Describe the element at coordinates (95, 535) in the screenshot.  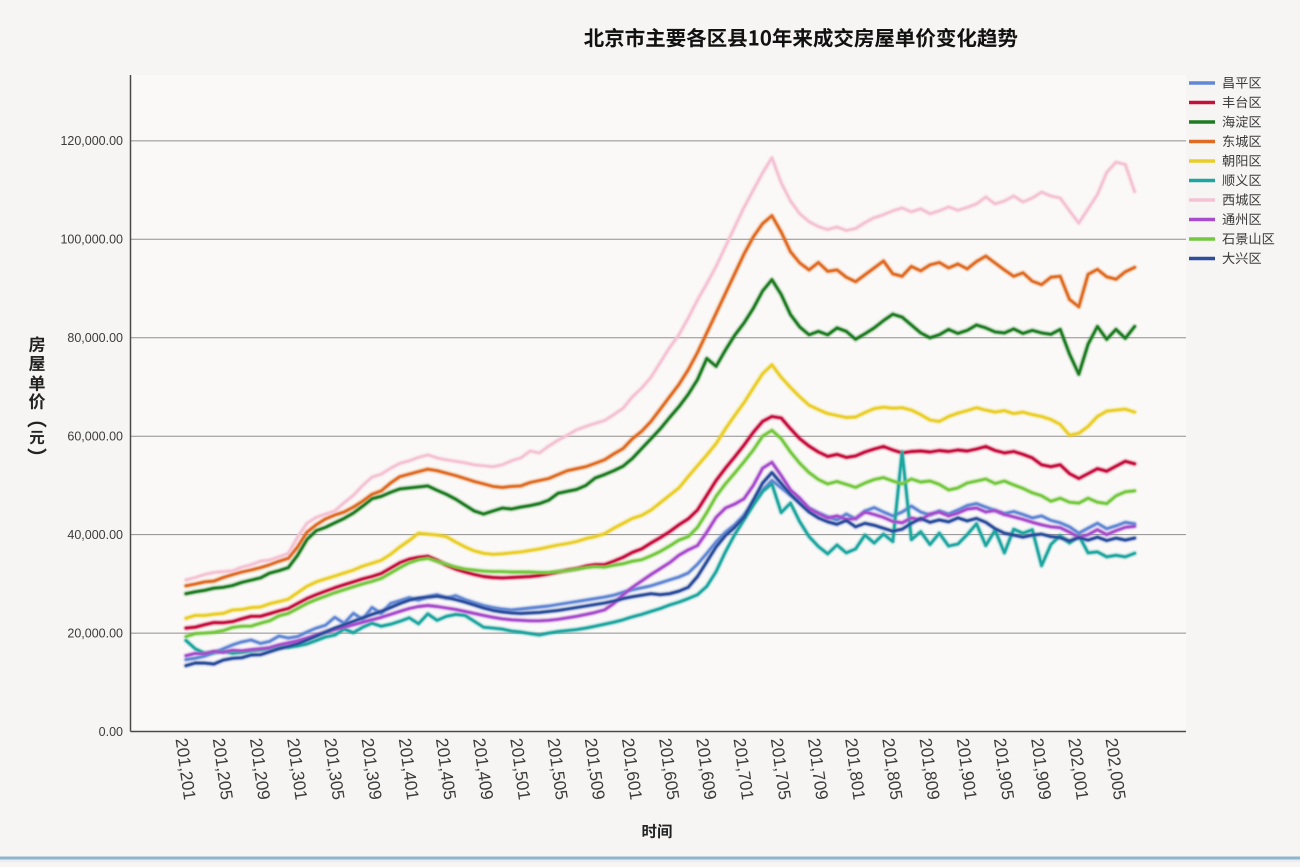
I see `svg-text: 40,000.00` at that location.